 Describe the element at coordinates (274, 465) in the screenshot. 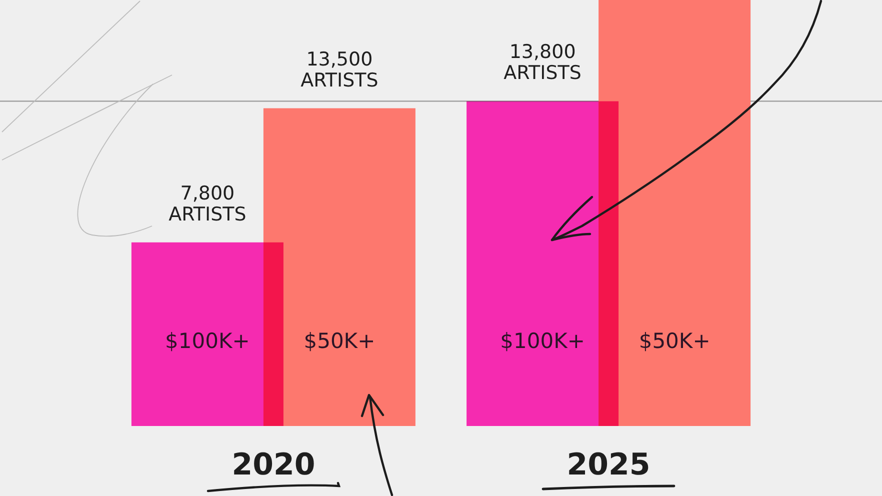

I see `x-tick-label: 2020` at that location.